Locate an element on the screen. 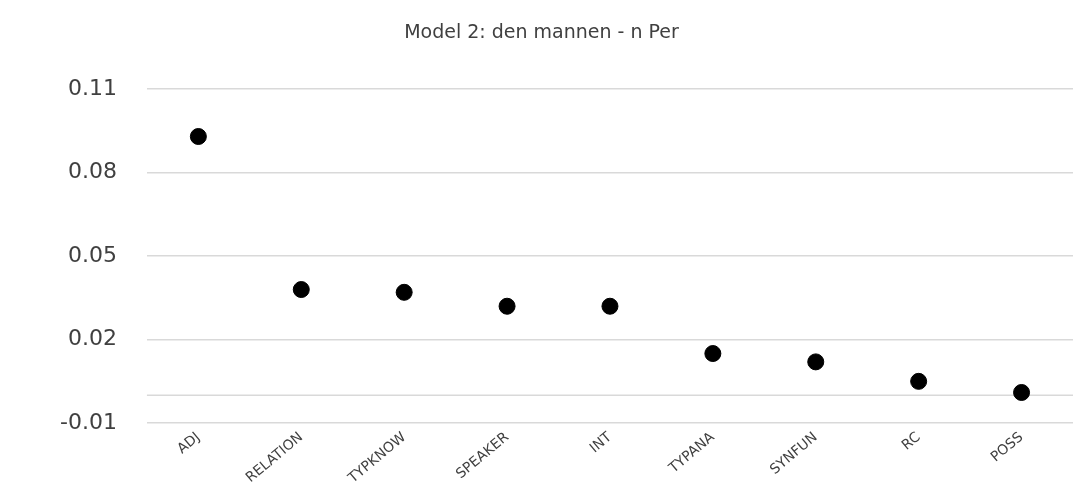 The height and width of the screenshot is (493, 1083). y-tick-label: -0.01 is located at coordinates (88, 421).